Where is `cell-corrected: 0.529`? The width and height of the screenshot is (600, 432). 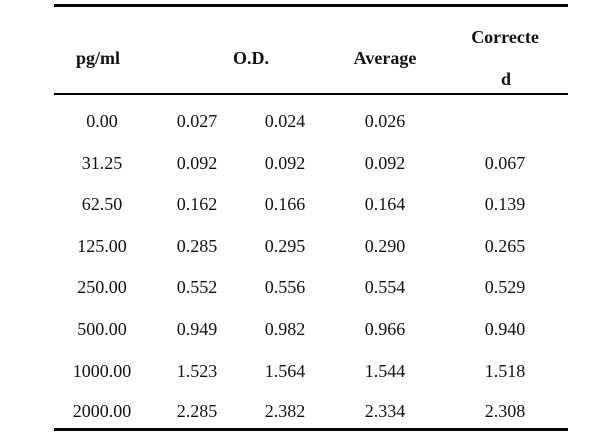
cell-corrected: 0.529 is located at coordinates (505, 287).